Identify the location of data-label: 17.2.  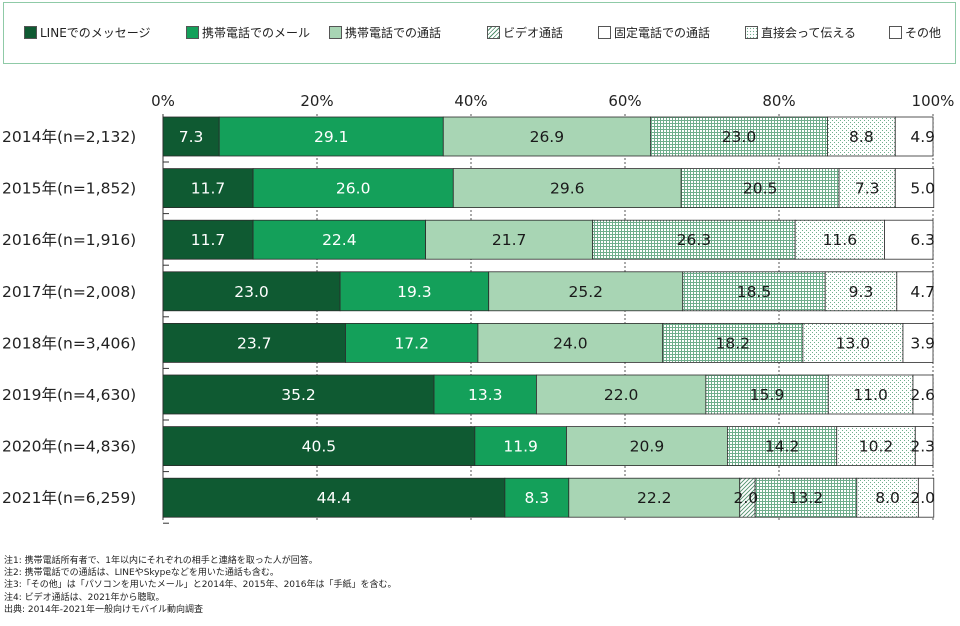
(411, 343).